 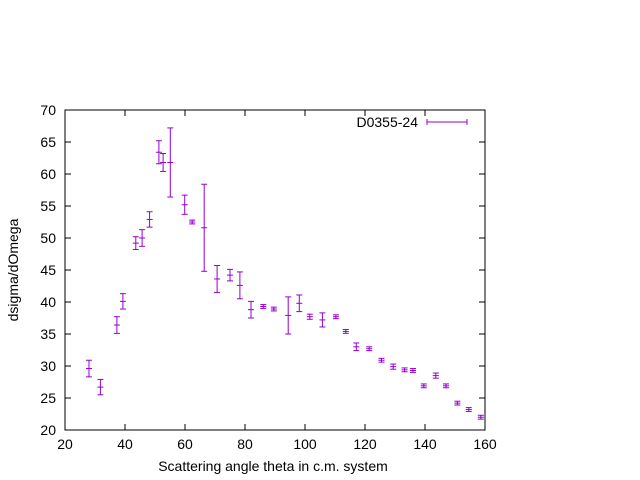 I want to click on x-tick-label: 20, so click(x=65, y=444).